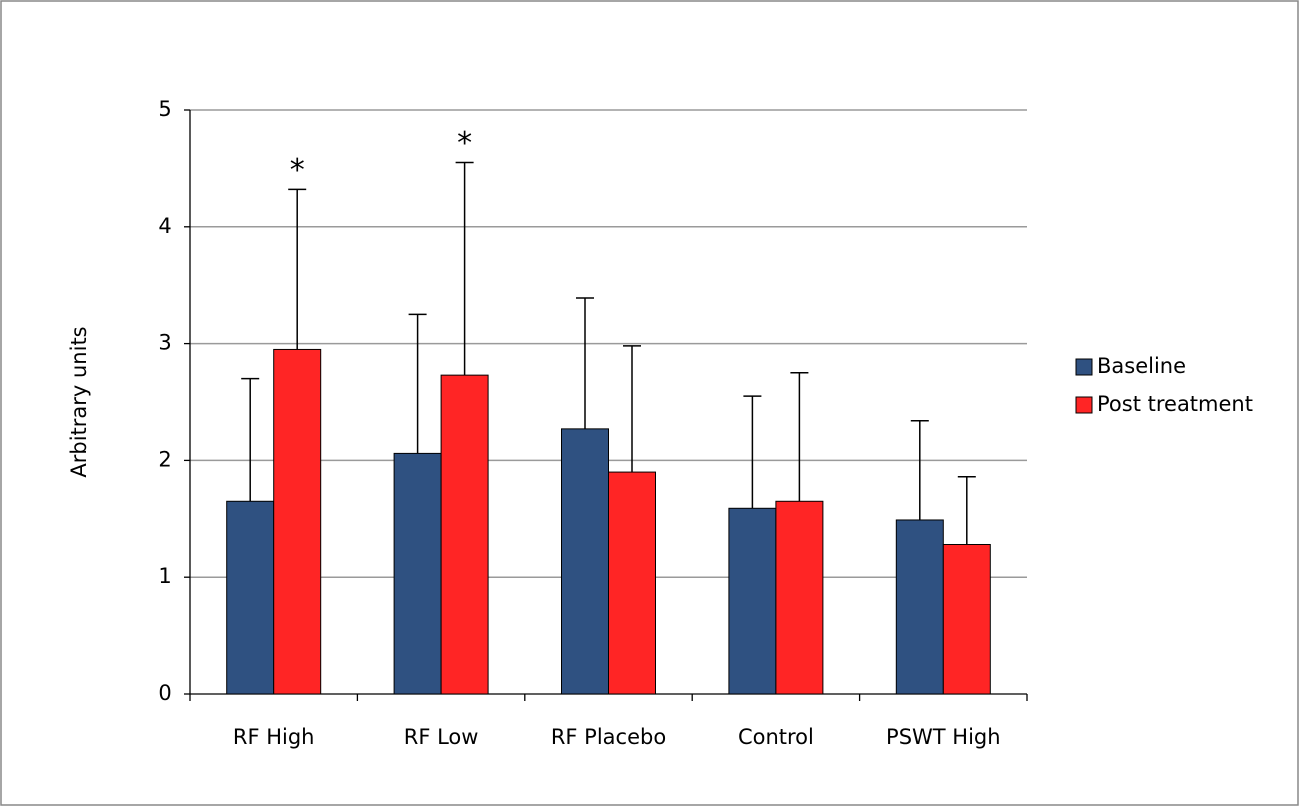 The height and width of the screenshot is (806, 1299). I want to click on x-tick-label: RF High, so click(274, 737).